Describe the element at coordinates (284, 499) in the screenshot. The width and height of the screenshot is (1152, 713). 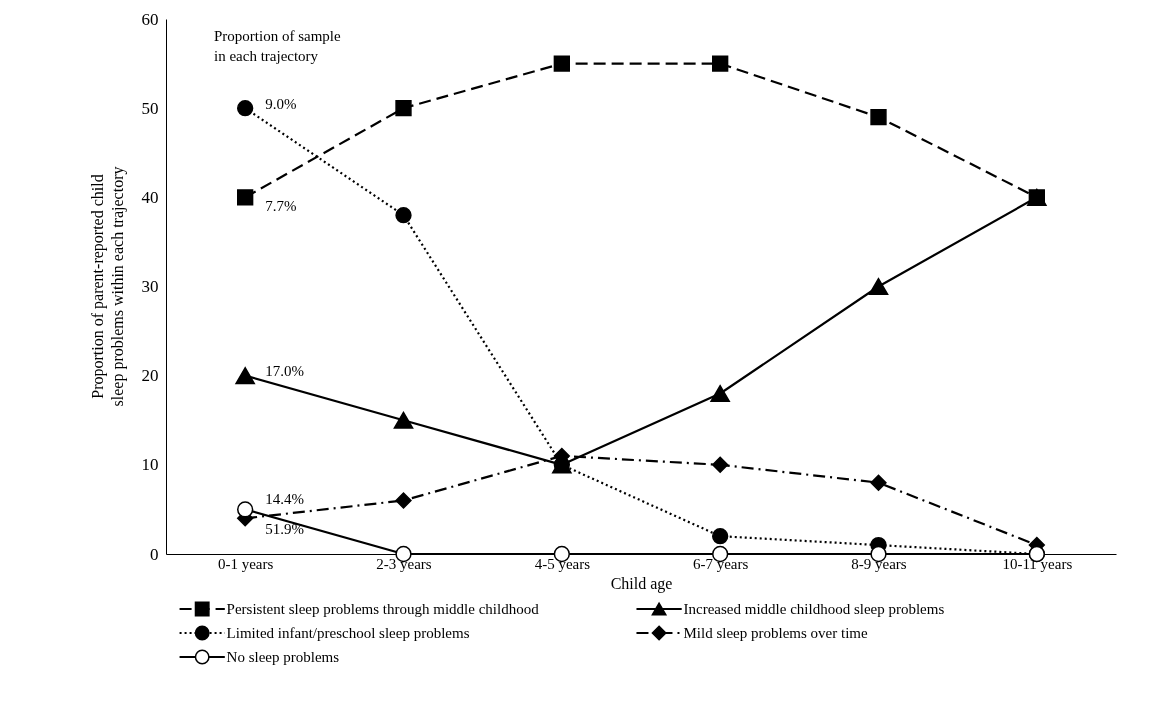
I see `annotation: 14.4%` at that location.